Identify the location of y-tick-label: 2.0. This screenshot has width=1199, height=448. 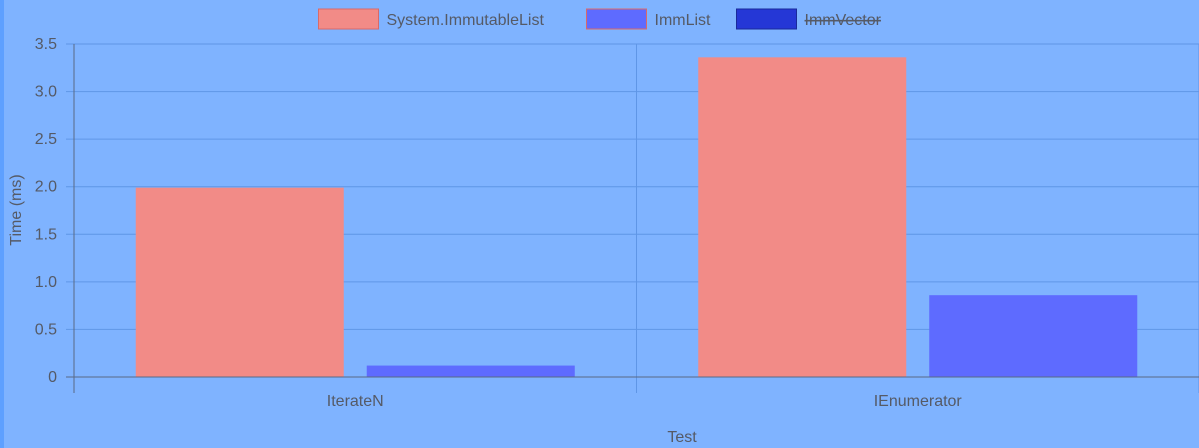
(46, 187).